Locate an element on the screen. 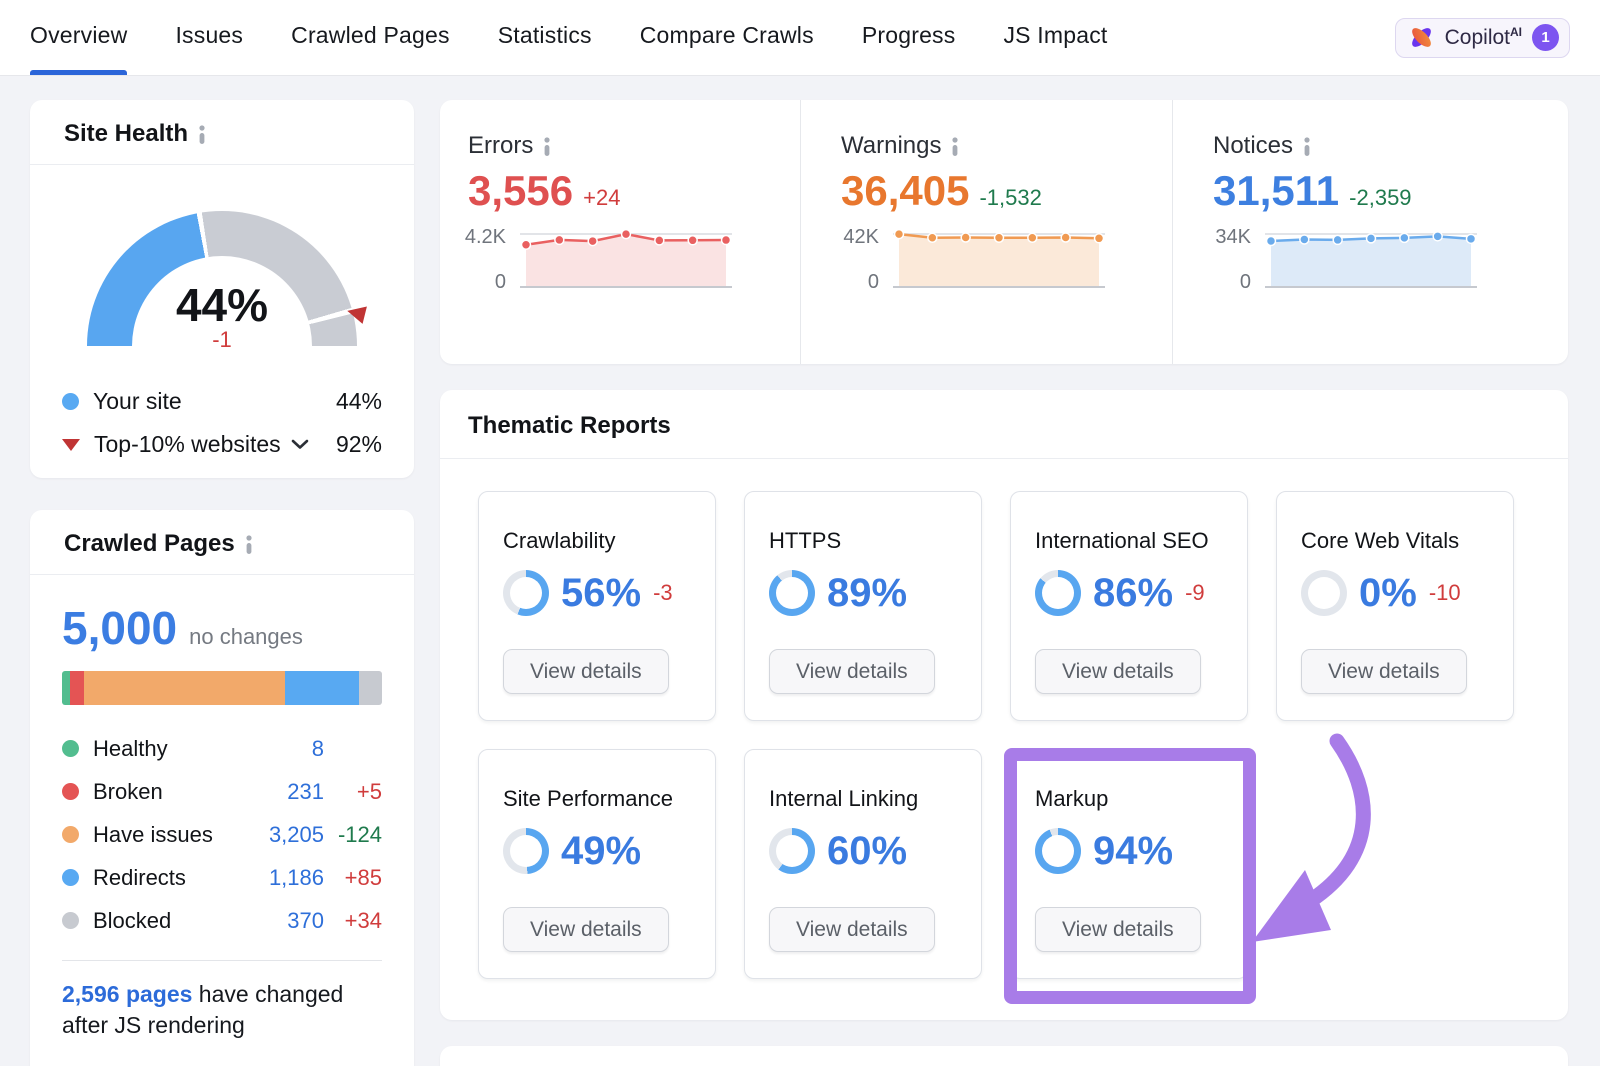 The height and width of the screenshot is (1066, 1600). errors-label: Errors is located at coordinates (501, 145).